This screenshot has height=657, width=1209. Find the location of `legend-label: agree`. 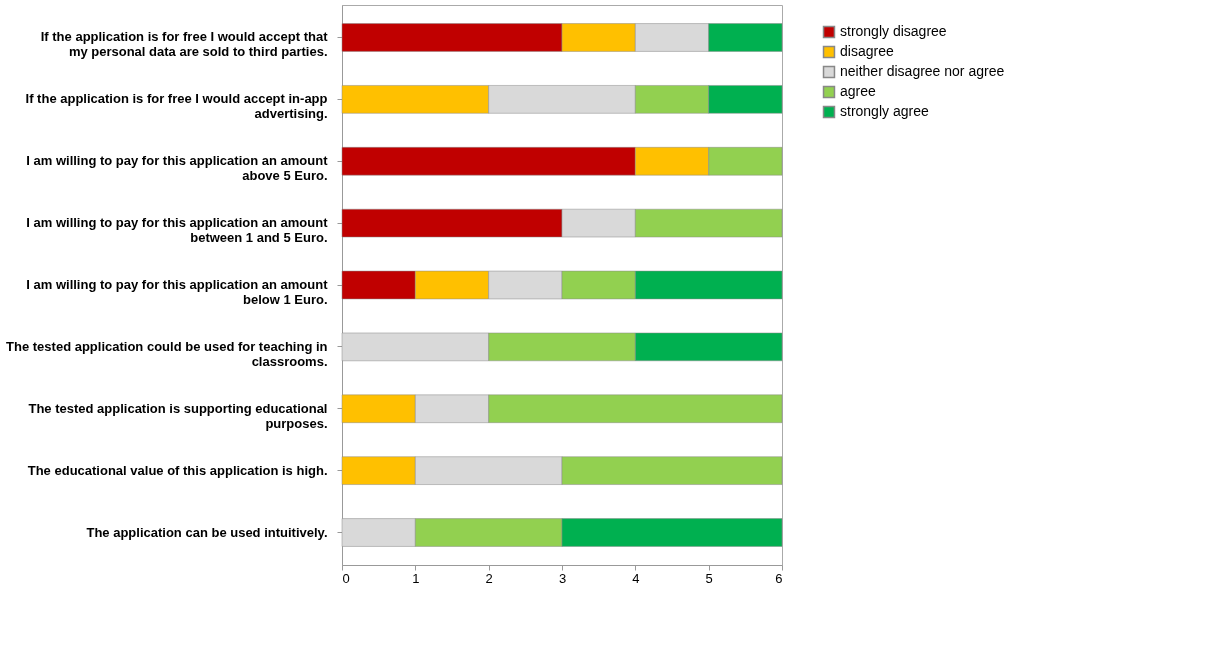

legend-label: agree is located at coordinates (858, 91).